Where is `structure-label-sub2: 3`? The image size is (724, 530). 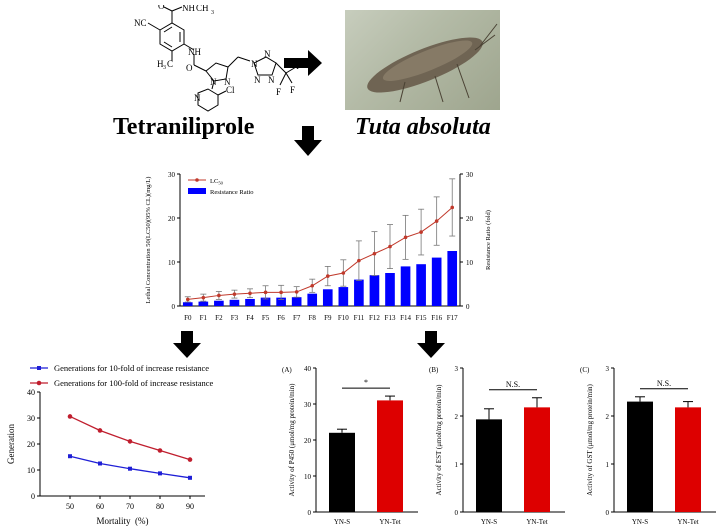 structure-label-sub2: 3 is located at coordinates (164, 68).